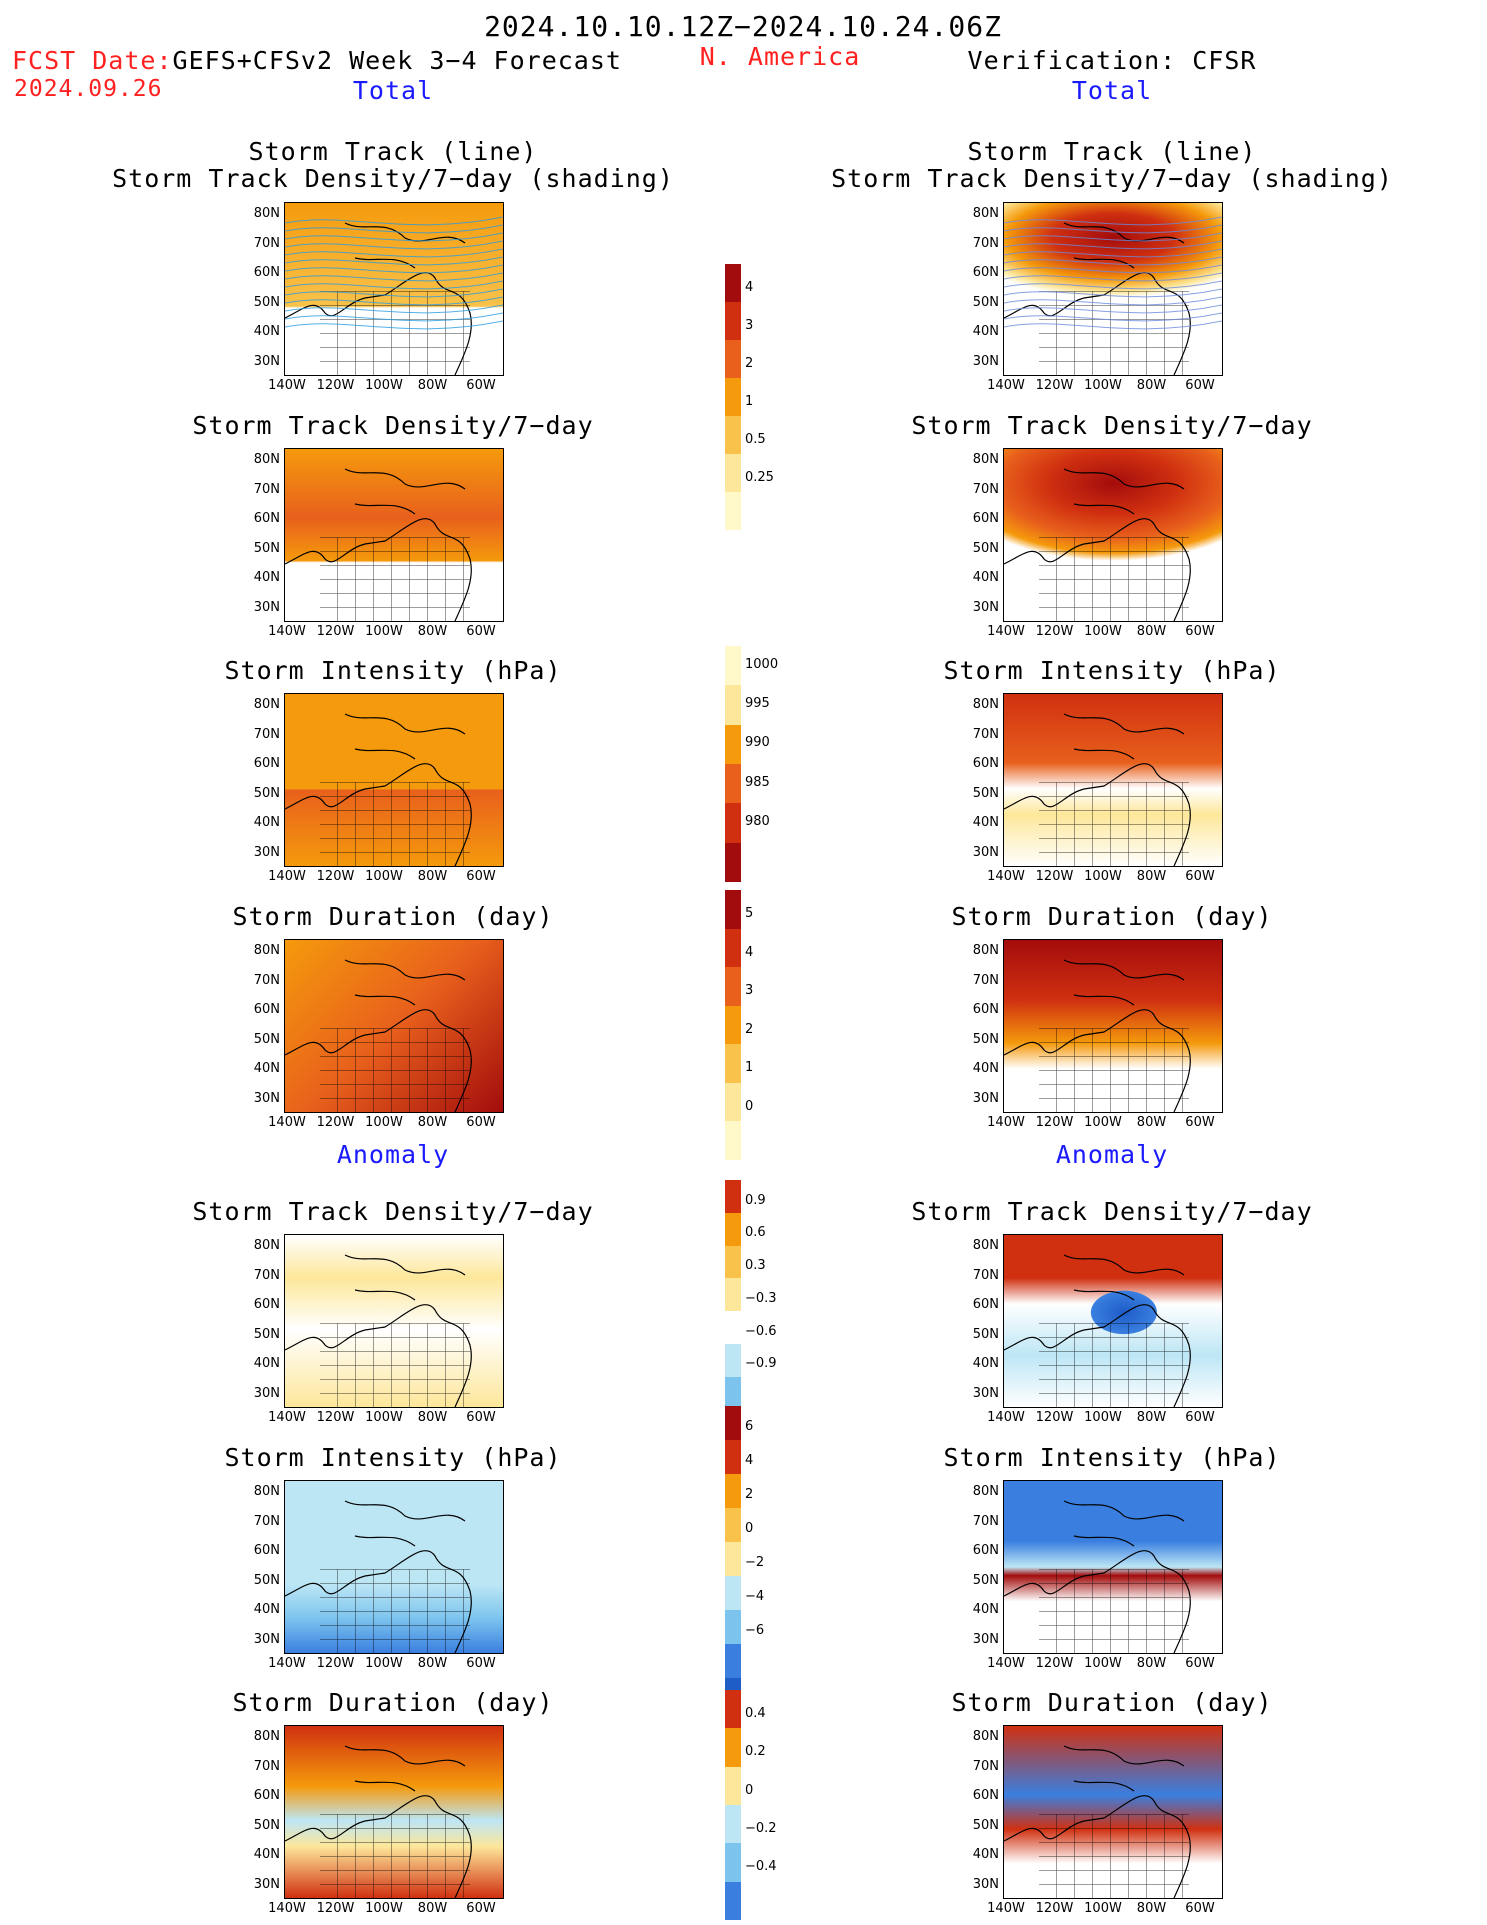 Image resolution: width=1487 pixels, height=1925 pixels. Describe the element at coordinates (761, 1298) in the screenshot. I see `colorbar-label: −0.3` at that location.